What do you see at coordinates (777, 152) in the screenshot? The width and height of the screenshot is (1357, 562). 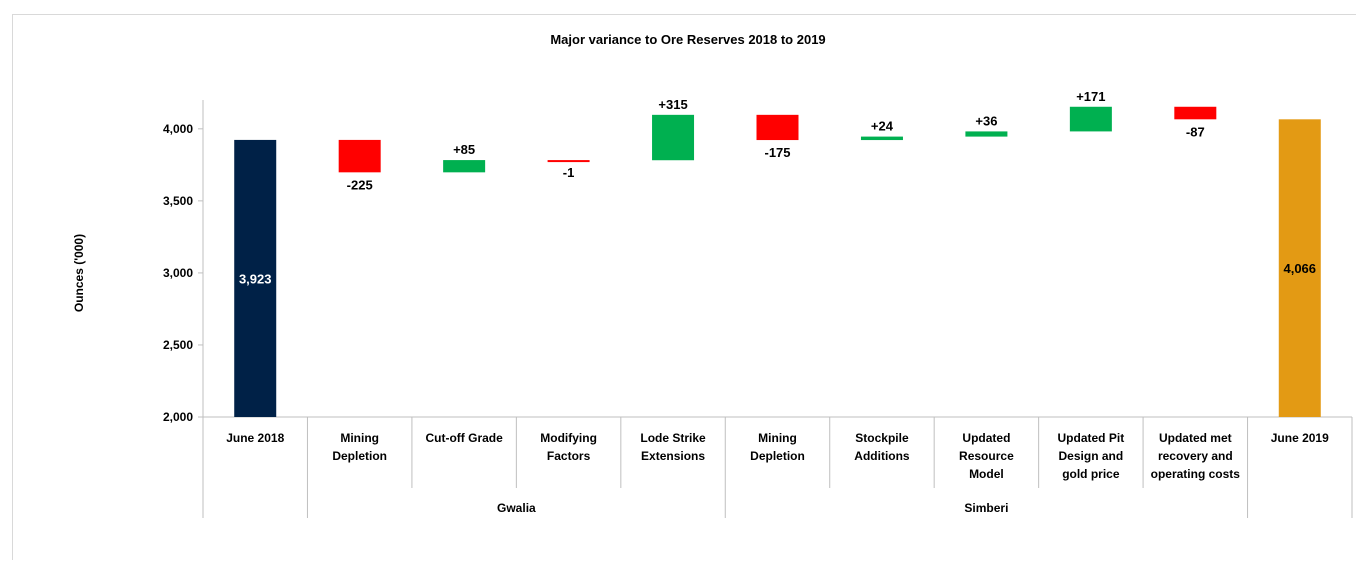 I see `data-label: -175` at bounding box center [777, 152].